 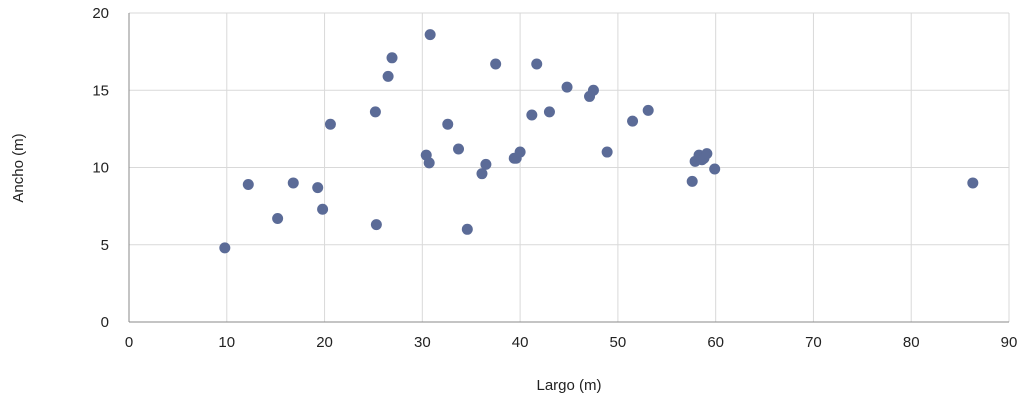 I want to click on x-axis-title: Largo (m), so click(x=568, y=385).